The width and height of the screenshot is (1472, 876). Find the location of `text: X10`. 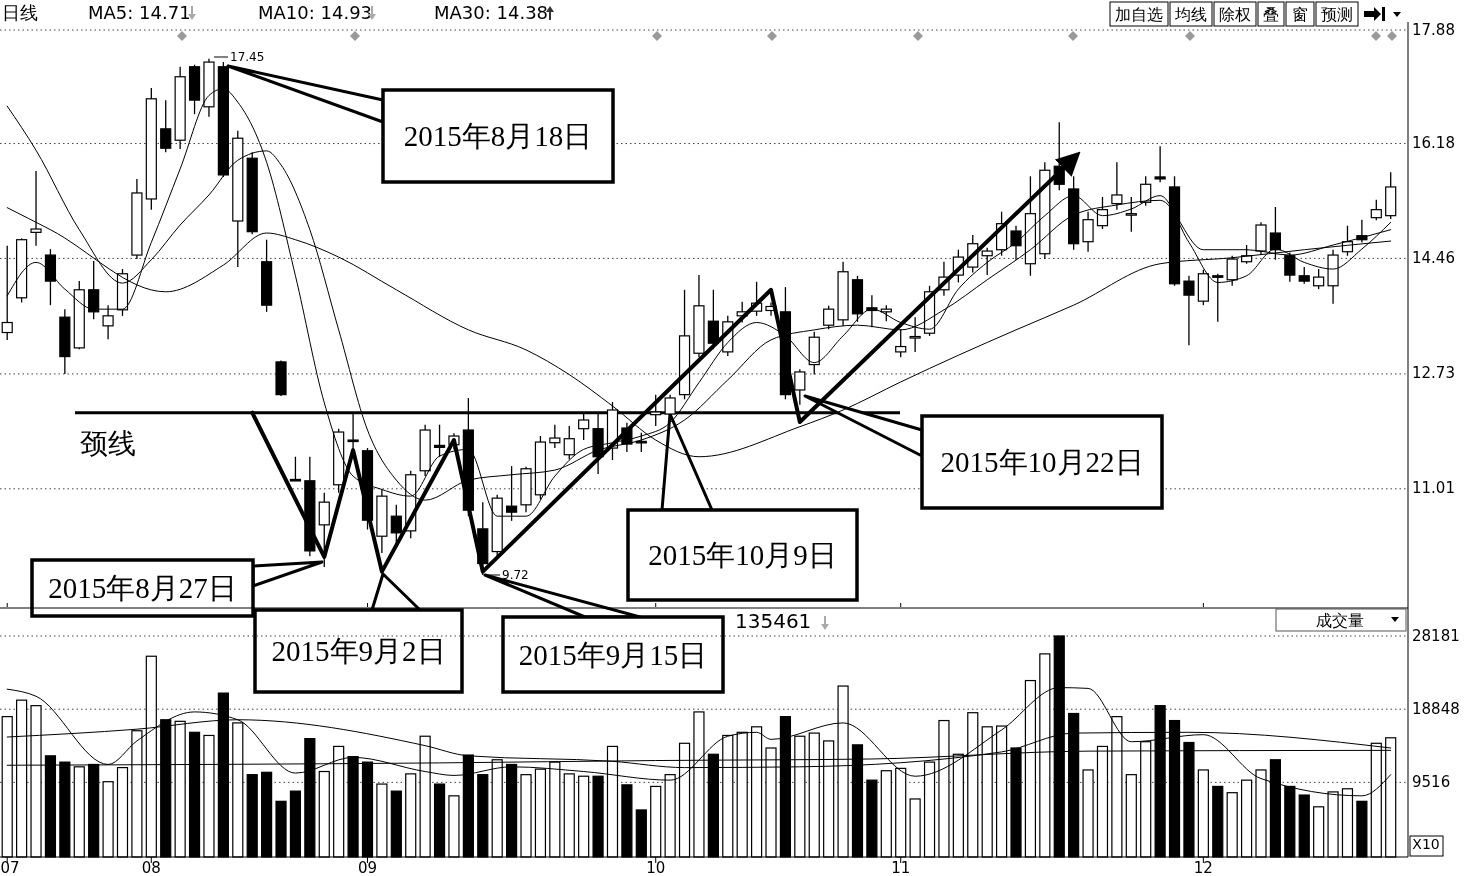

text: X10 is located at coordinates (1426, 844).